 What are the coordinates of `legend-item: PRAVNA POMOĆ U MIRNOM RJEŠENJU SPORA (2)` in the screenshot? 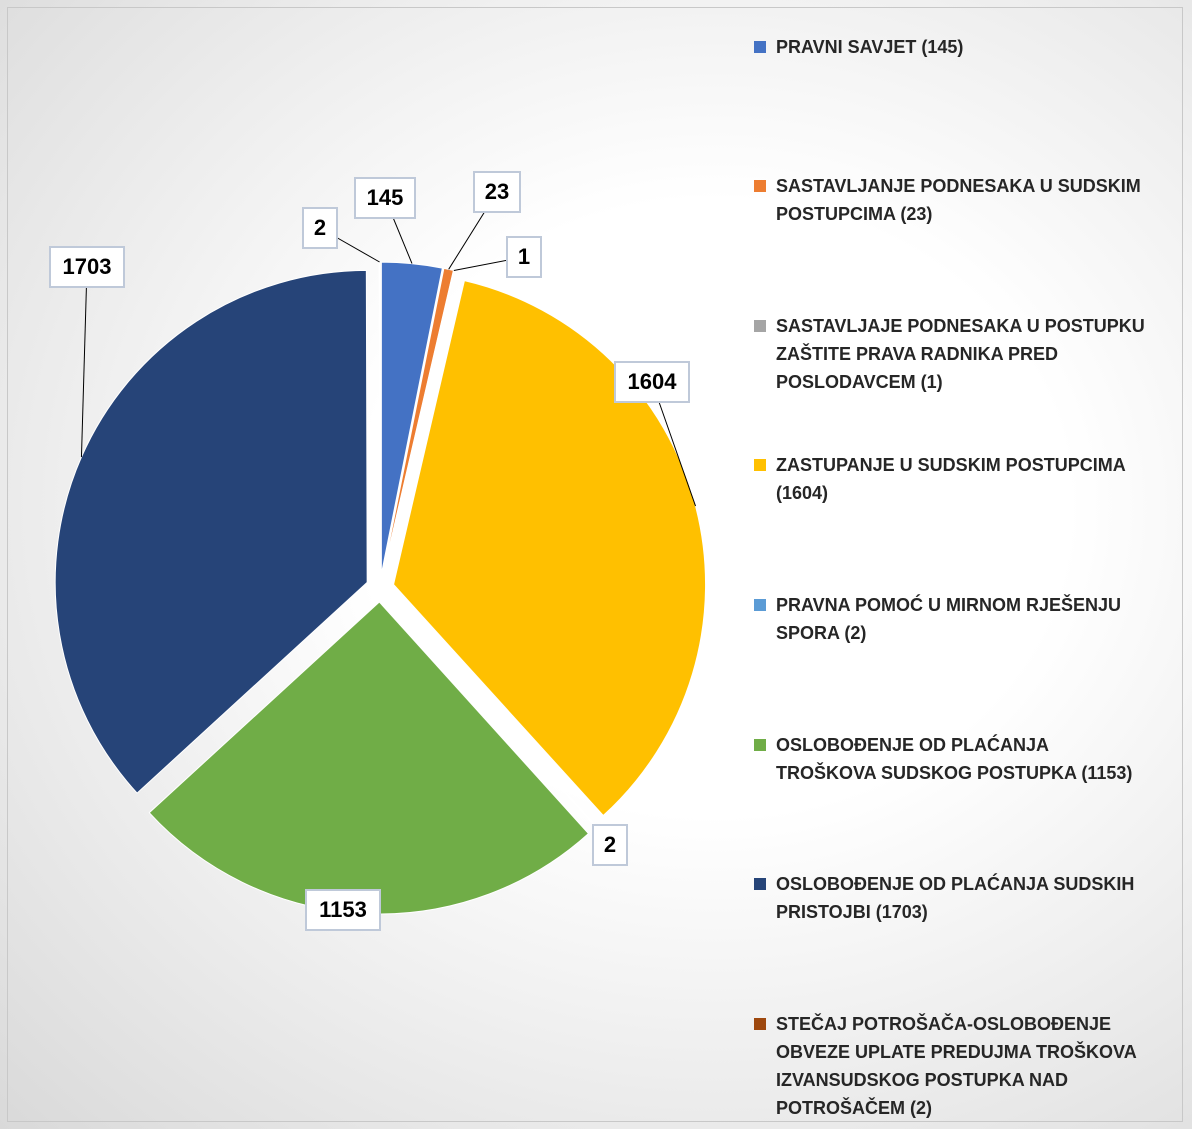 It's located at (952, 619).